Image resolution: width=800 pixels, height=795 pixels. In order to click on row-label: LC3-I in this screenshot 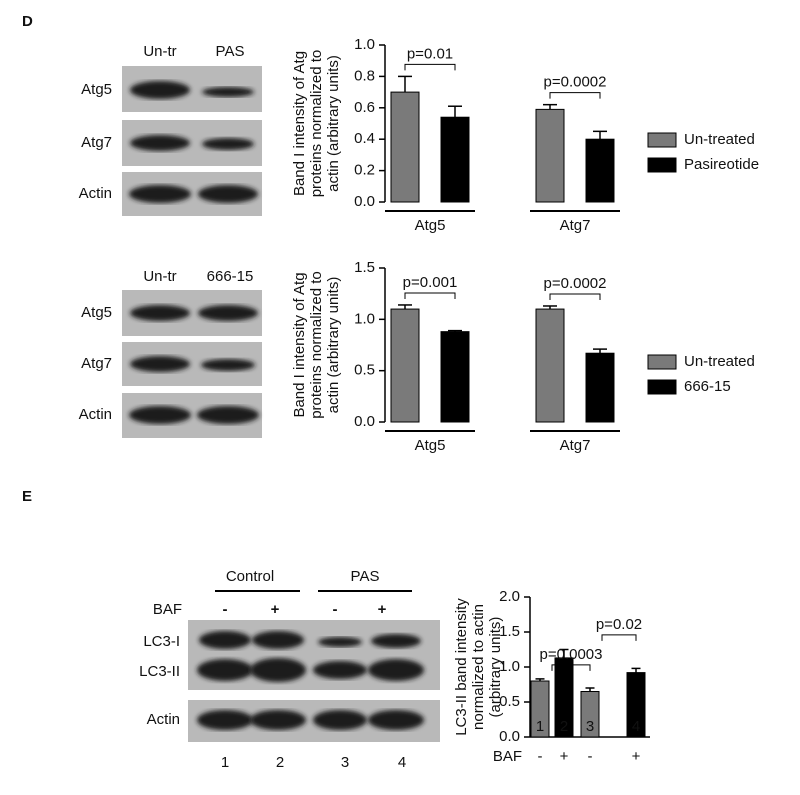, I will do `click(161, 641)`.